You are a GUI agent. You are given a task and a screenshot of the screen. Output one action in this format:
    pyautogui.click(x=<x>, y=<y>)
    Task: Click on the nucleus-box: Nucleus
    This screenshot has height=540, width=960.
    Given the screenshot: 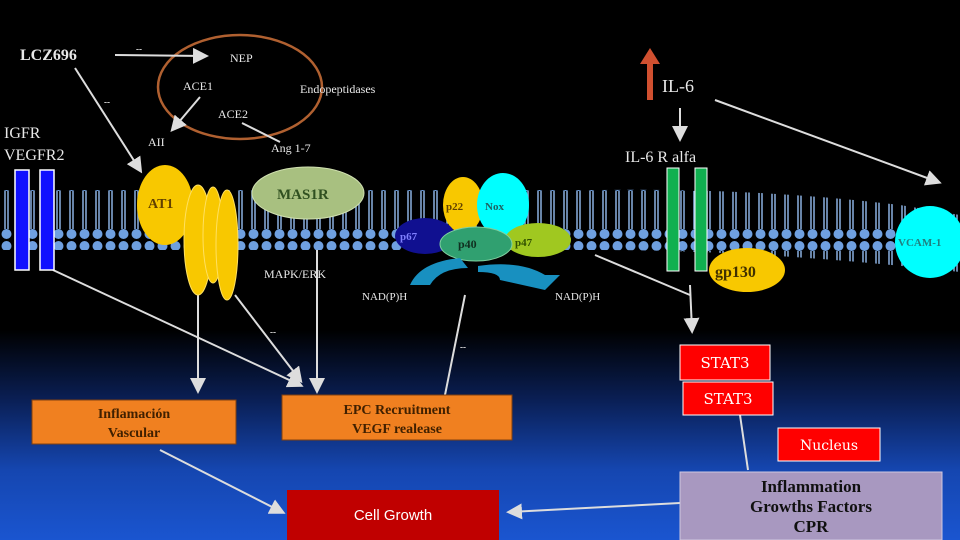 What is the action you would take?
    pyautogui.click(x=829, y=444)
    